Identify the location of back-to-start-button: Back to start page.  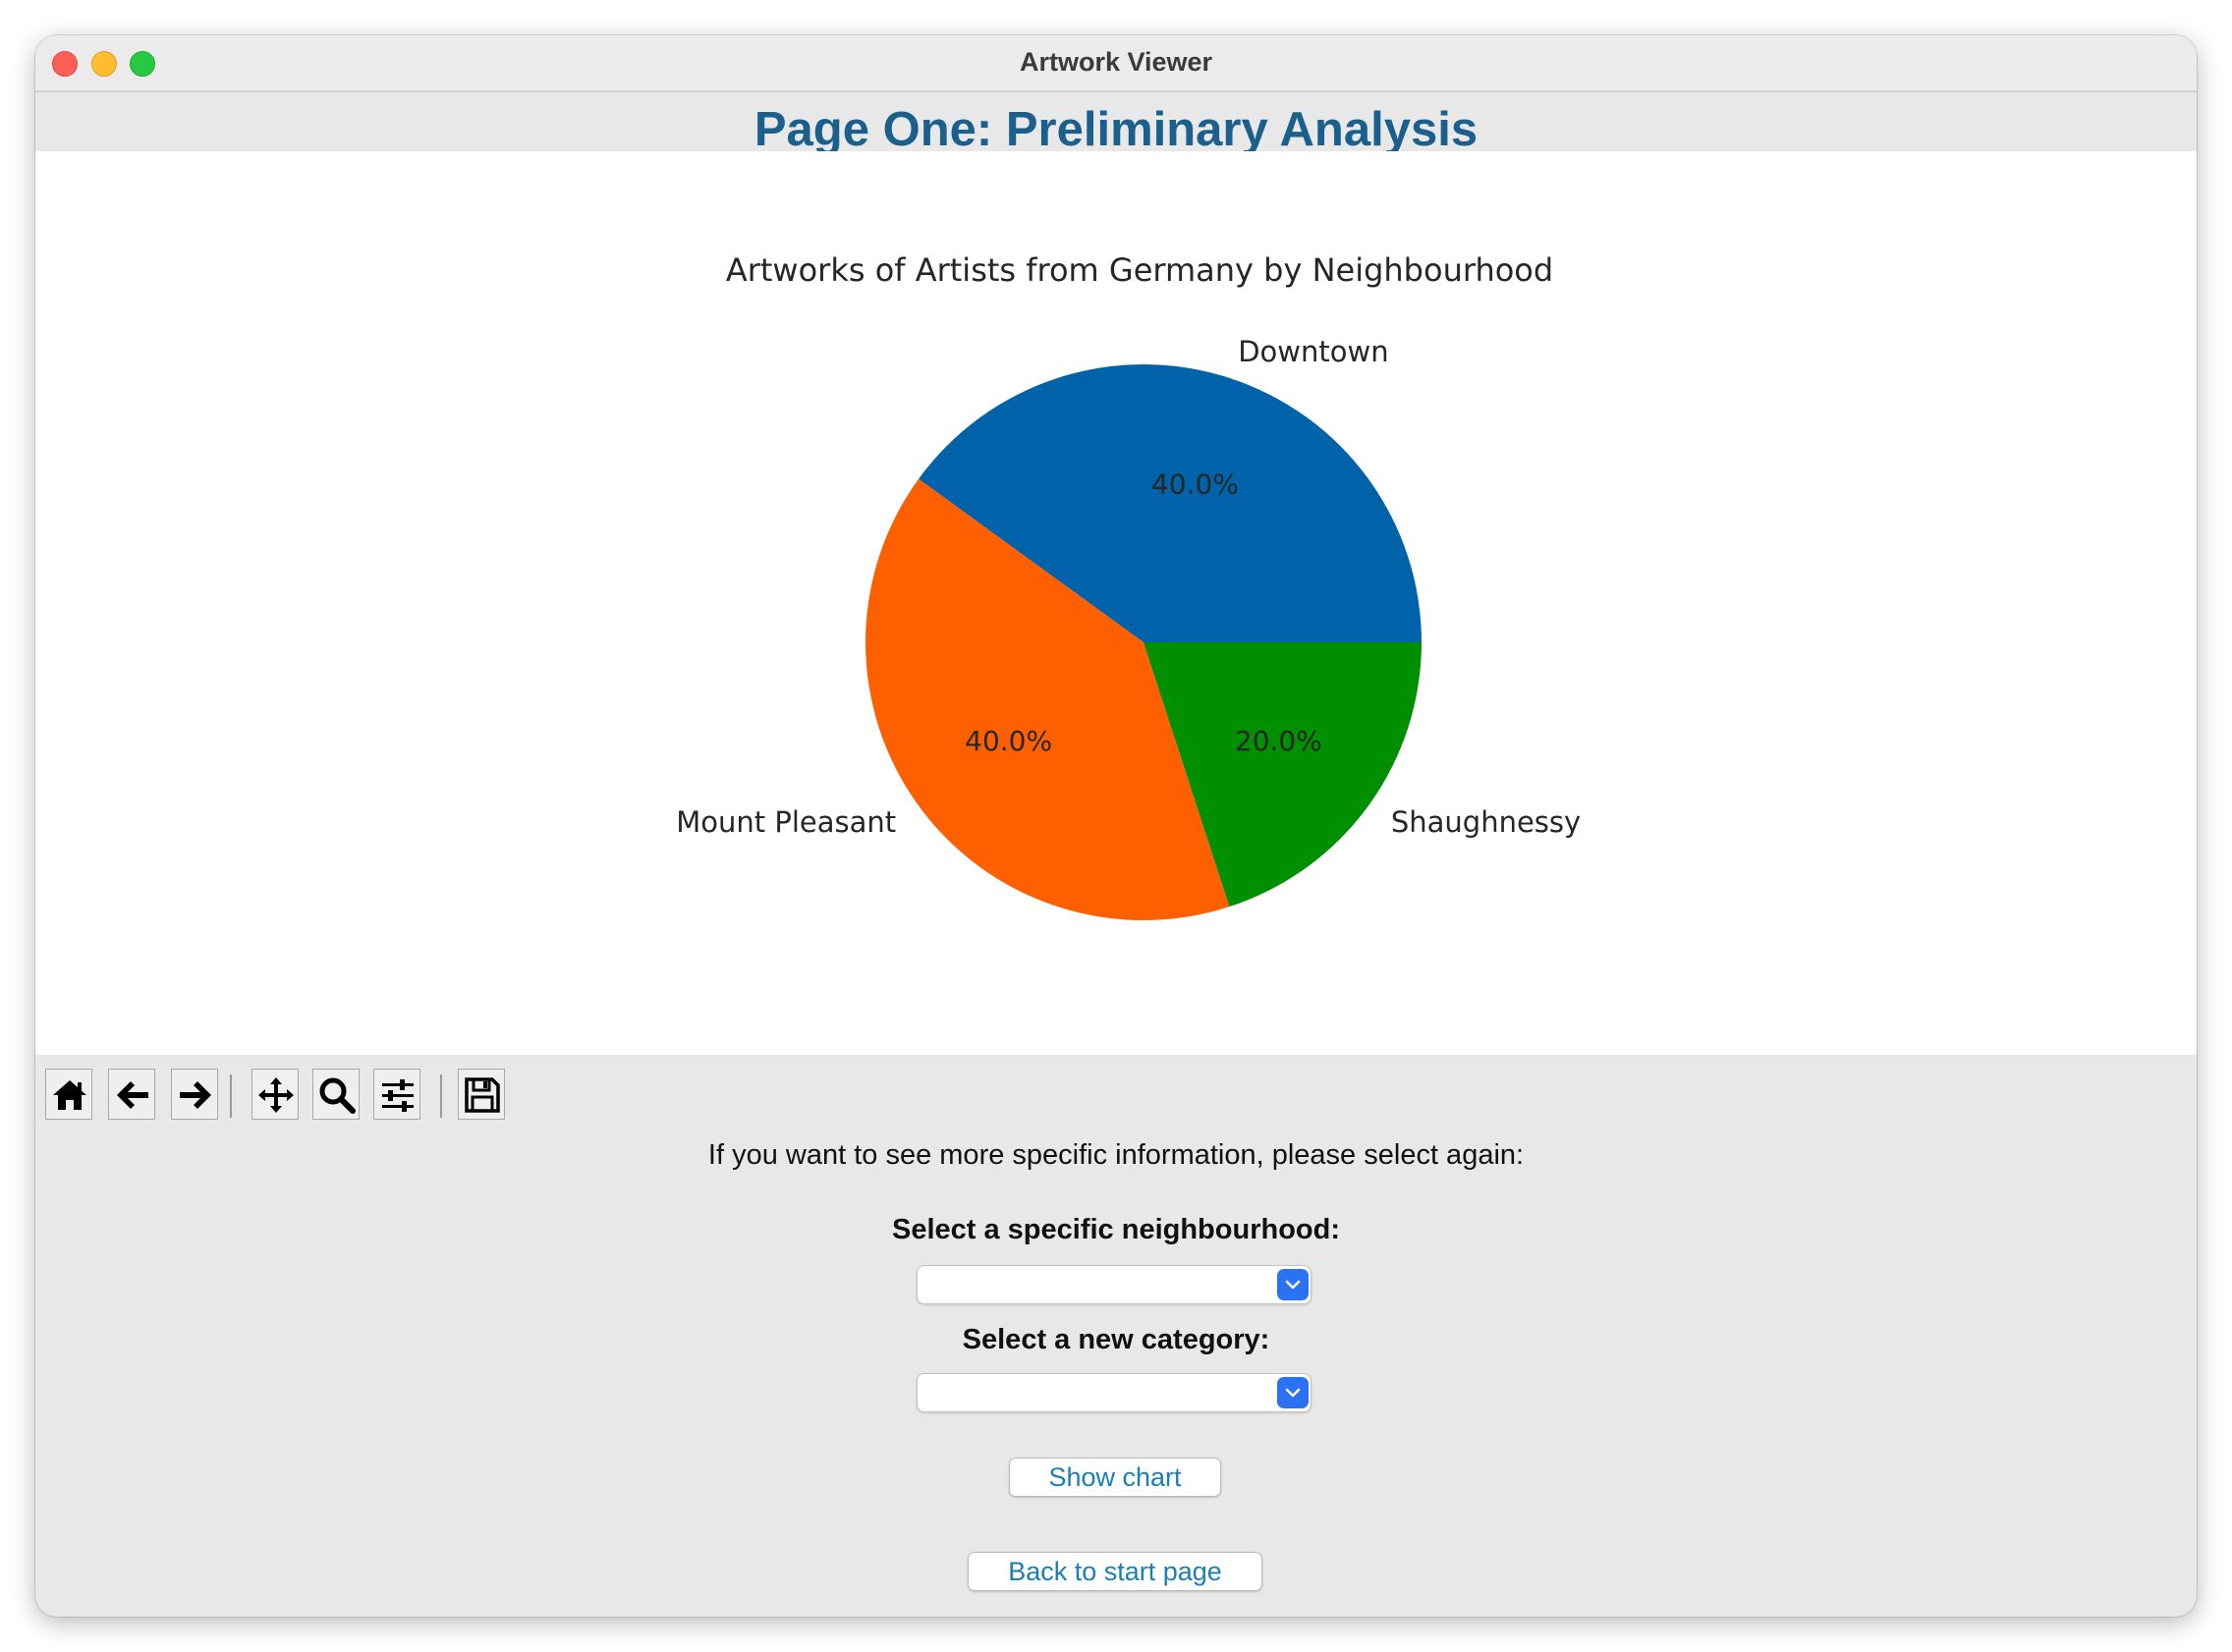
(1115, 1571).